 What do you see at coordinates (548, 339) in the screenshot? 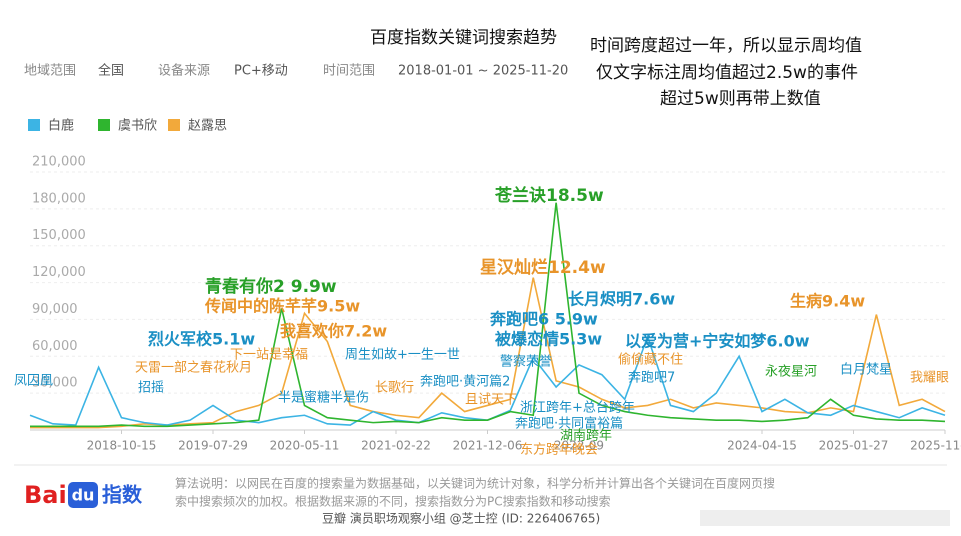
I see `annotation: 被爆恋情5.3w` at bounding box center [548, 339].